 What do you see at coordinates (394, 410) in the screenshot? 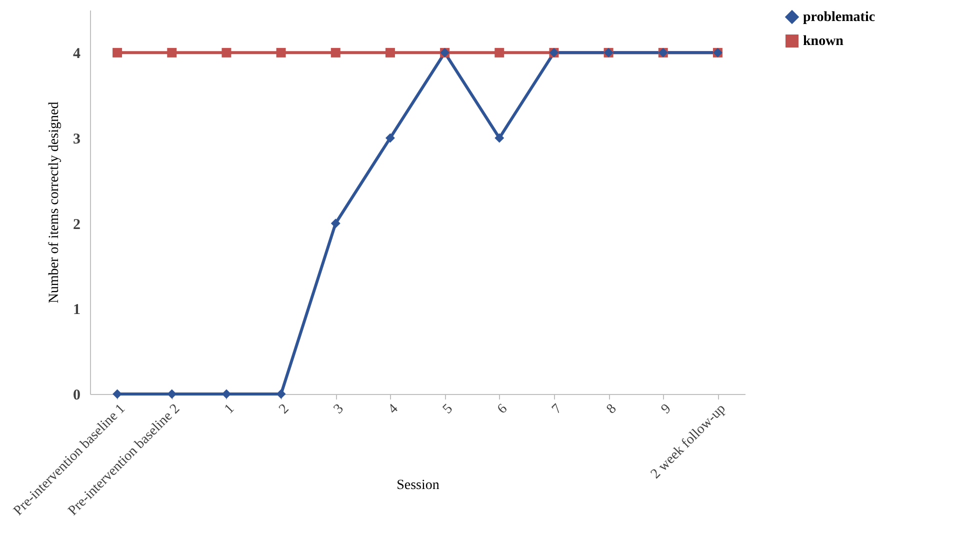
I see `x-tick-label: 4` at bounding box center [394, 410].